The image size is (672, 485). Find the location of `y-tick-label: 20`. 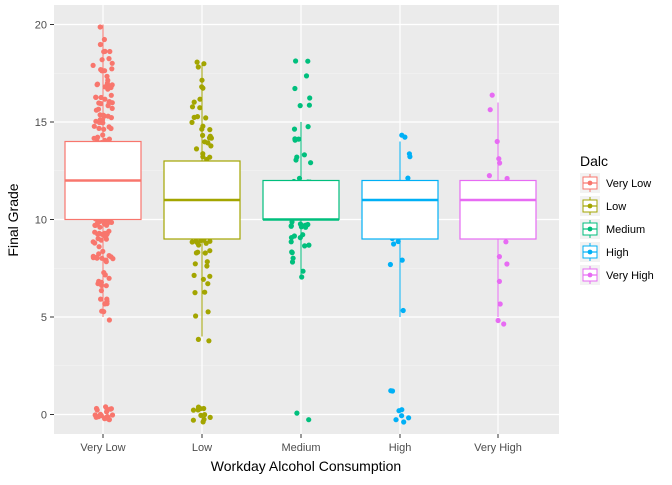

y-tick-label: 20 is located at coordinates (41, 26).